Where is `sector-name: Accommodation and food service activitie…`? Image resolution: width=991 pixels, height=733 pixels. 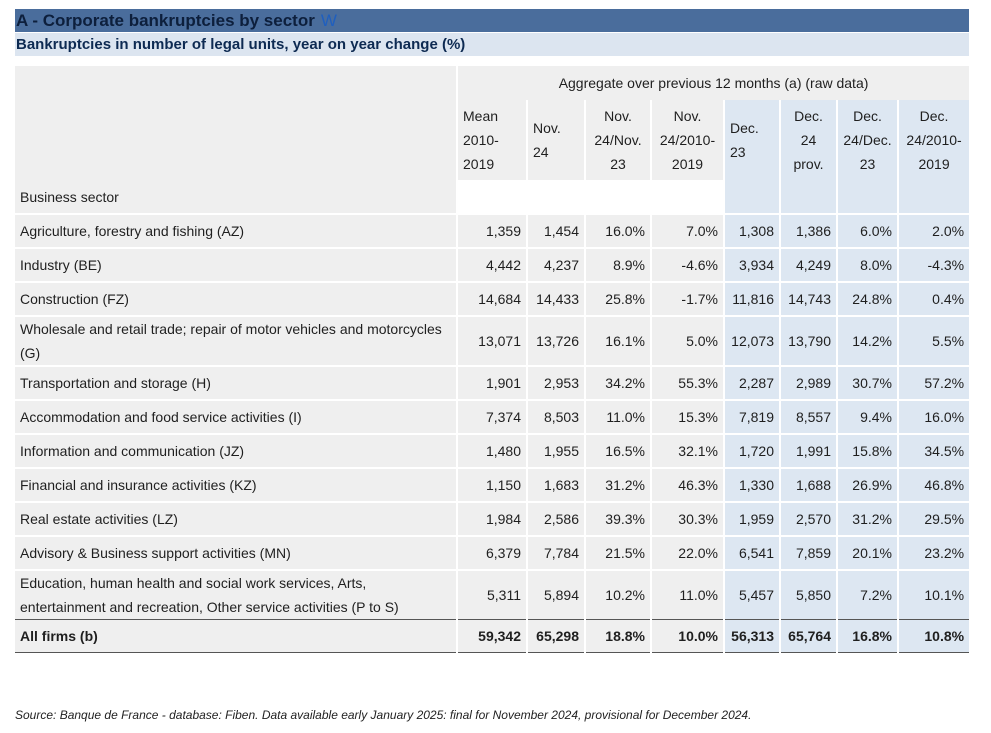
sector-name: Accommodation and food service activitie… is located at coordinates (236, 416).